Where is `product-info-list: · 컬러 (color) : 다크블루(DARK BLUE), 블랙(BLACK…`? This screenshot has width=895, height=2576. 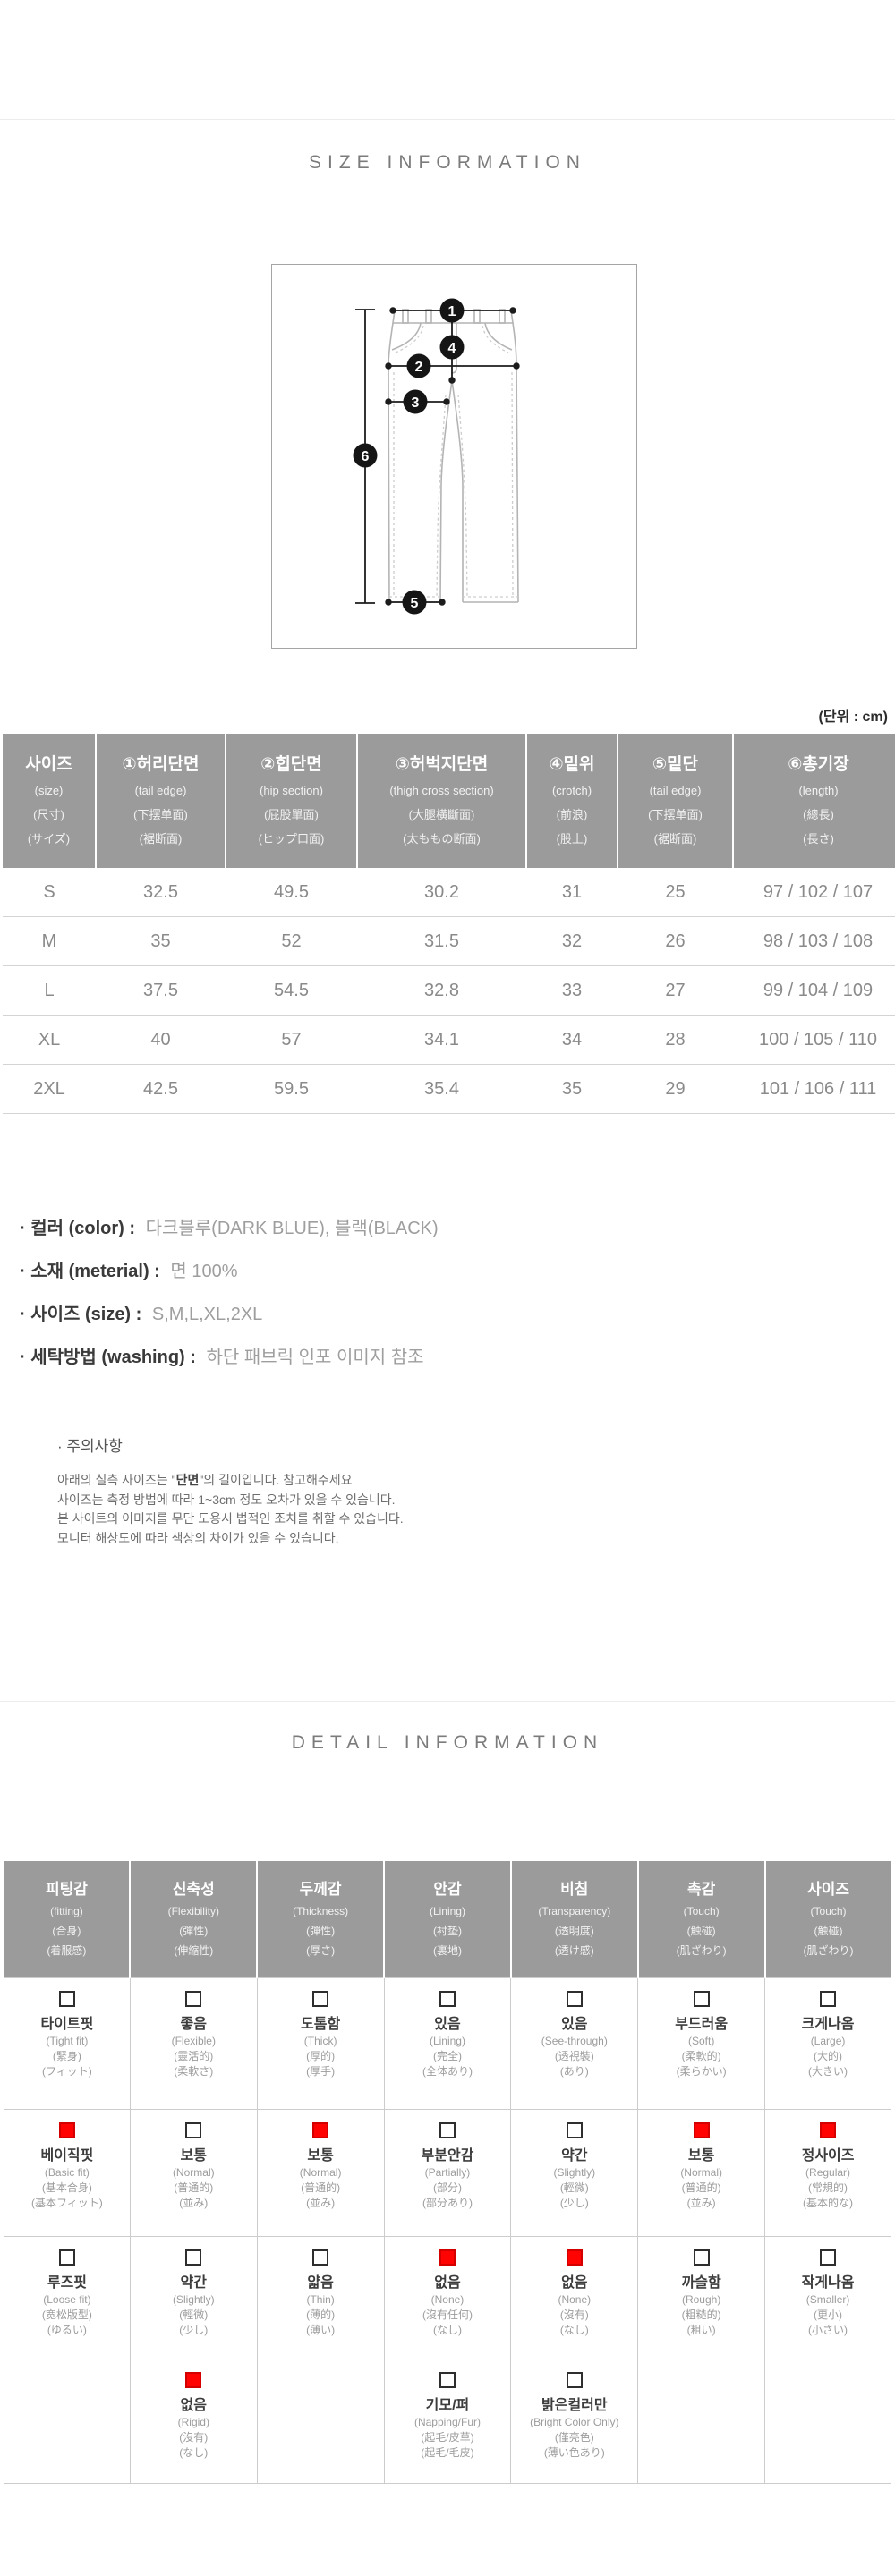
product-info-list: · 컬러 (color) : 다크블루(DARK BLUE), 블랙(BLACK… is located at coordinates (229, 1301).